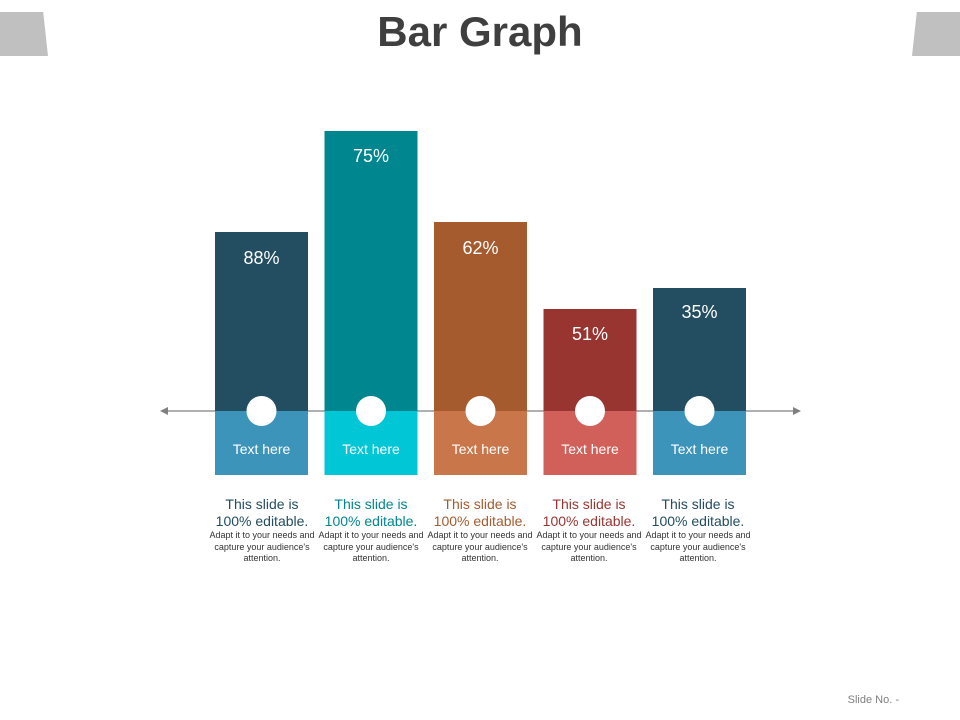  What do you see at coordinates (480, 31) in the screenshot?
I see `slide-title: Bar Graph` at bounding box center [480, 31].